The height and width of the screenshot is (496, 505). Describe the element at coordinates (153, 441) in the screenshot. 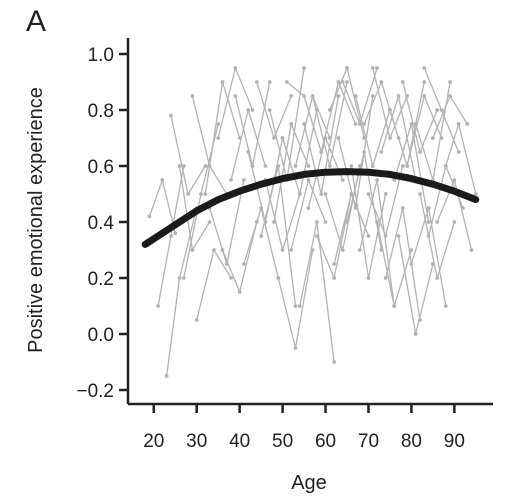

I see `x-tick-label-20: 20` at that location.